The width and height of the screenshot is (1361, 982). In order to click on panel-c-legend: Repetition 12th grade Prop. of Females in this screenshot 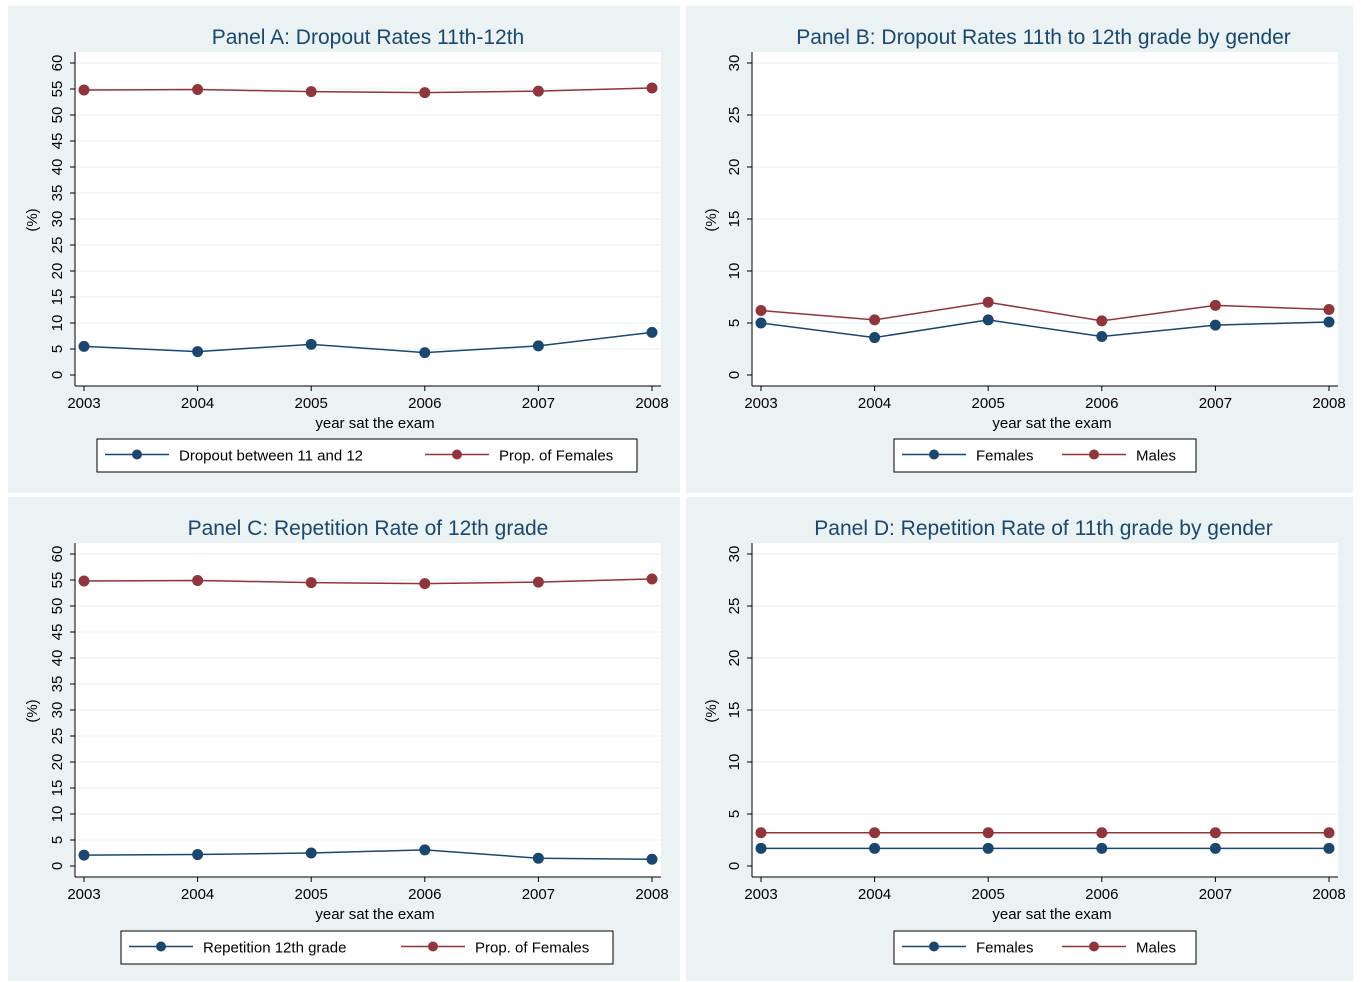, I will do `click(367, 947)`.